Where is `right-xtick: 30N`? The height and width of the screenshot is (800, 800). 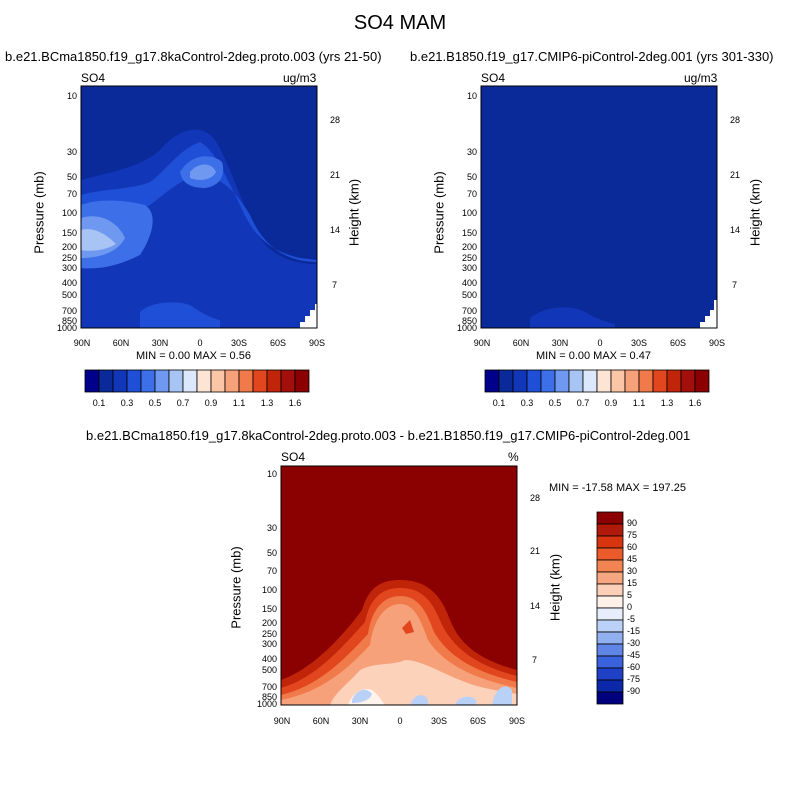 right-xtick: 30N is located at coordinates (560, 343).